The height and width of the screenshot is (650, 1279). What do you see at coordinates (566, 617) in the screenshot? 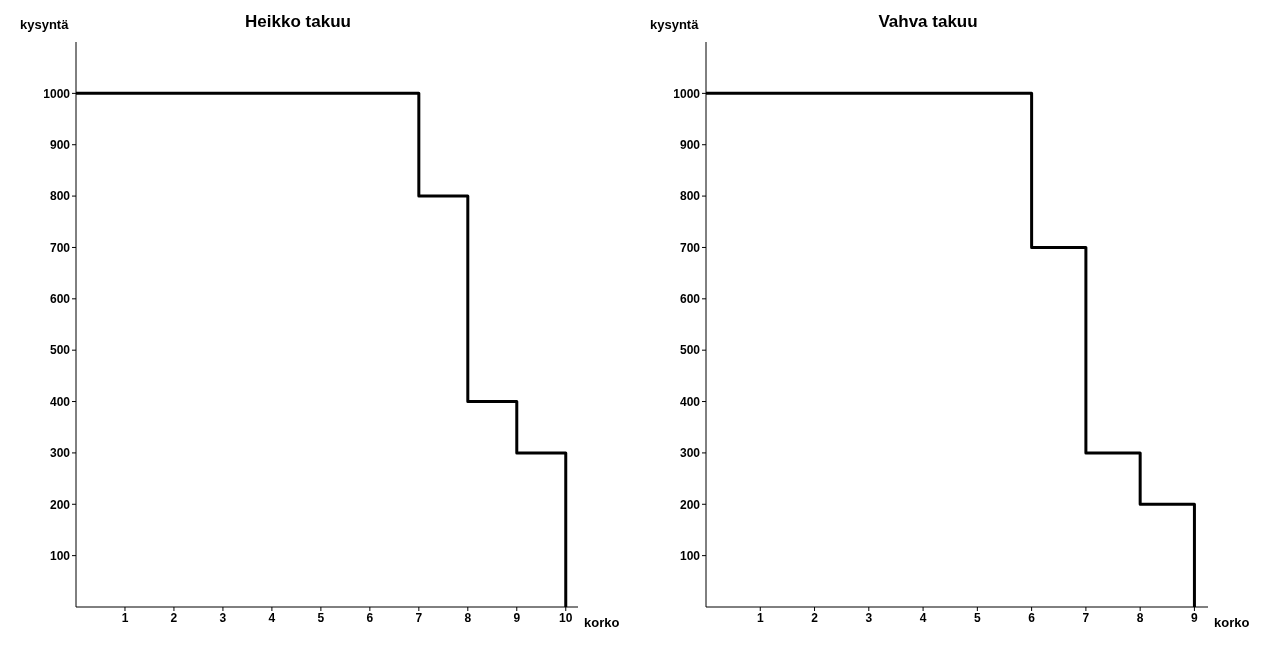
I see `x-tick-label: 10` at bounding box center [566, 617].